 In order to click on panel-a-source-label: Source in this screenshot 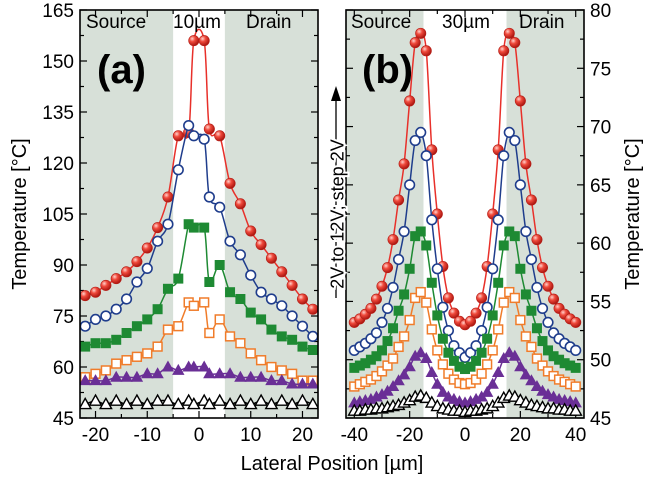, I will do `click(116, 22)`.